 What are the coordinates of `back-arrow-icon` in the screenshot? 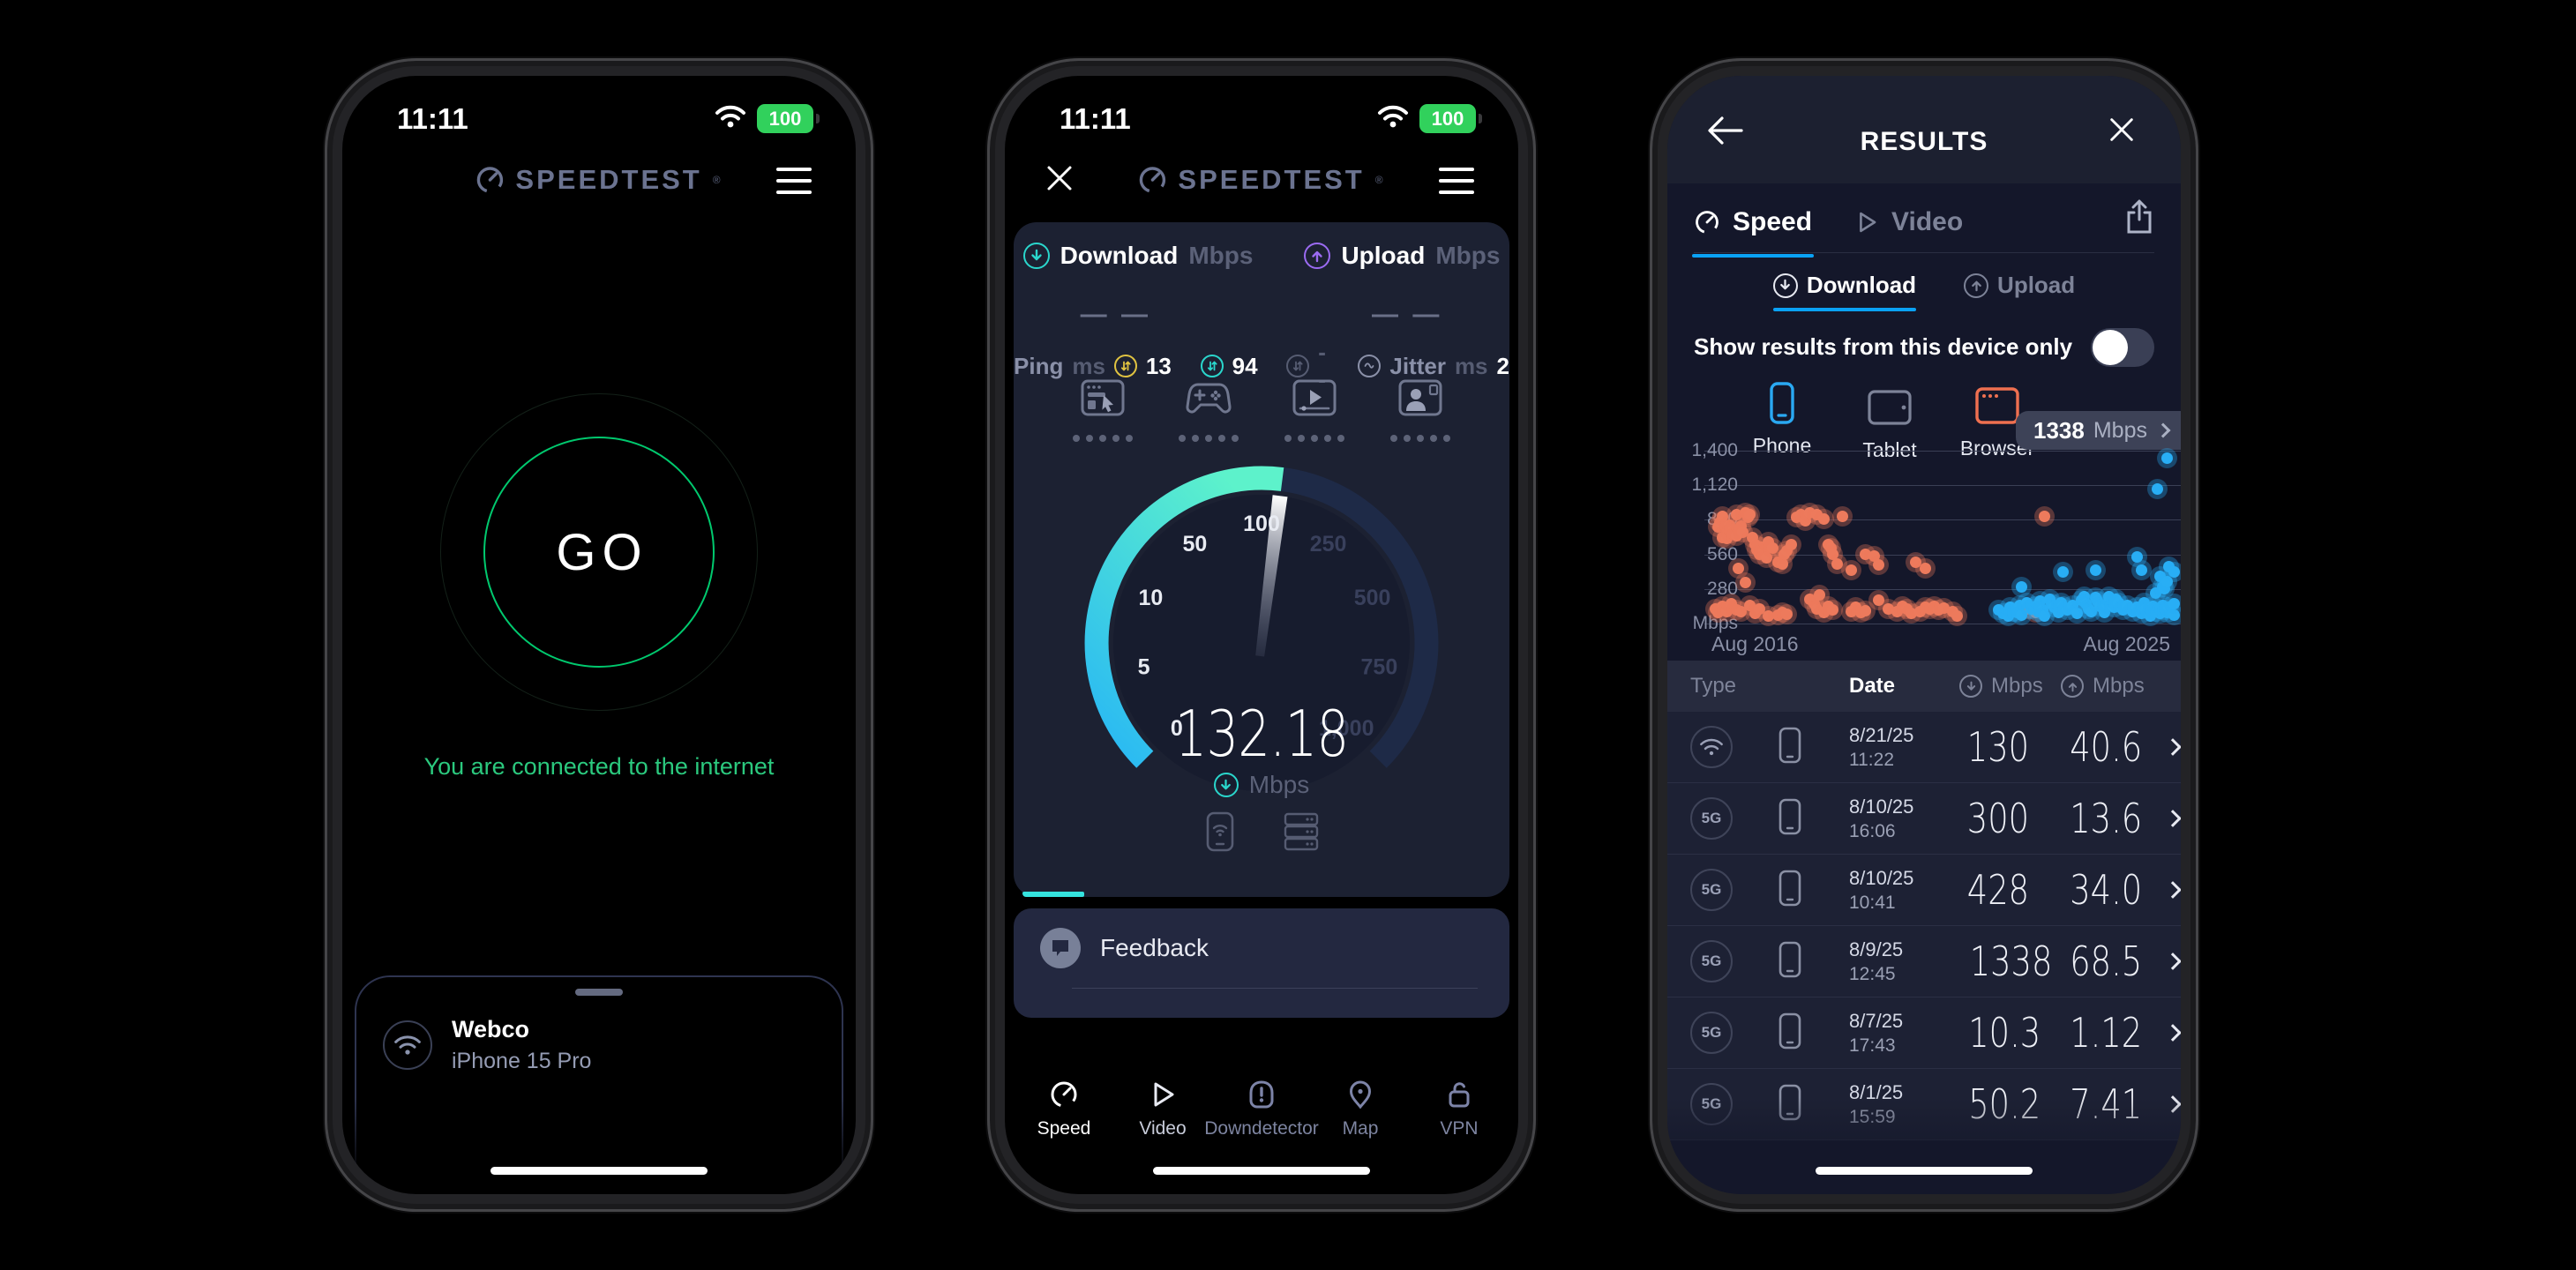 It's located at (1726, 134).